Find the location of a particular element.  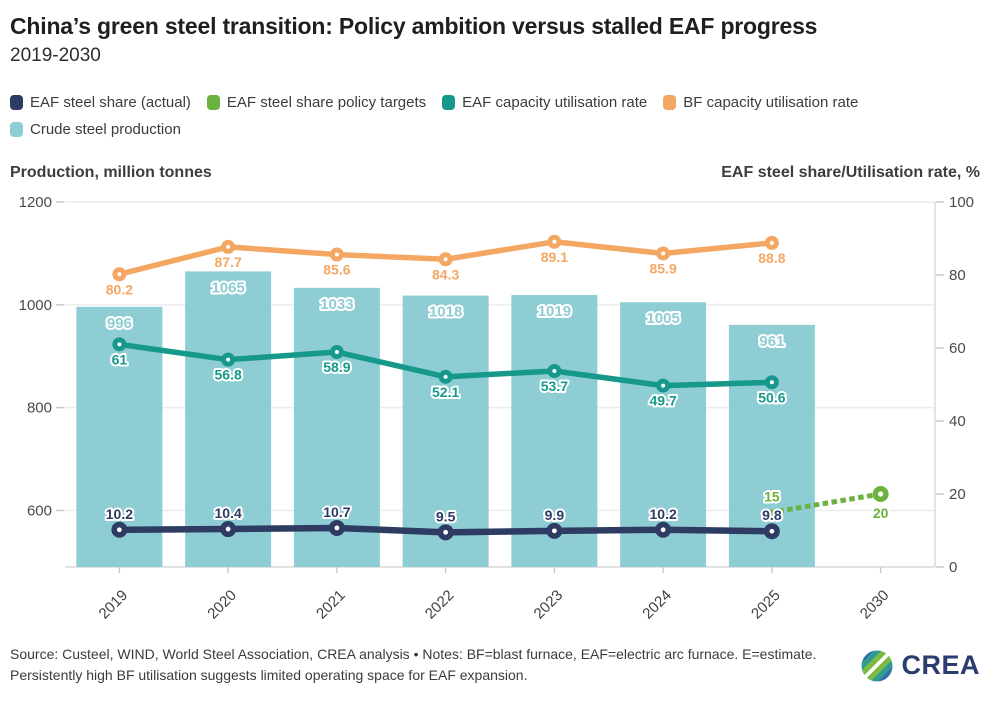

right-axis-tick-label: 0 is located at coordinates (953, 567).